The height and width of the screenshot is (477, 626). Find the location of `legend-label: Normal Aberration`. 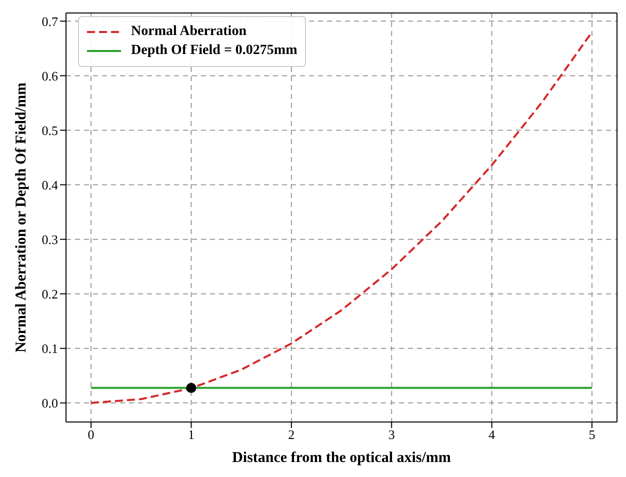

legend-label: Normal Aberration is located at coordinates (188, 32).